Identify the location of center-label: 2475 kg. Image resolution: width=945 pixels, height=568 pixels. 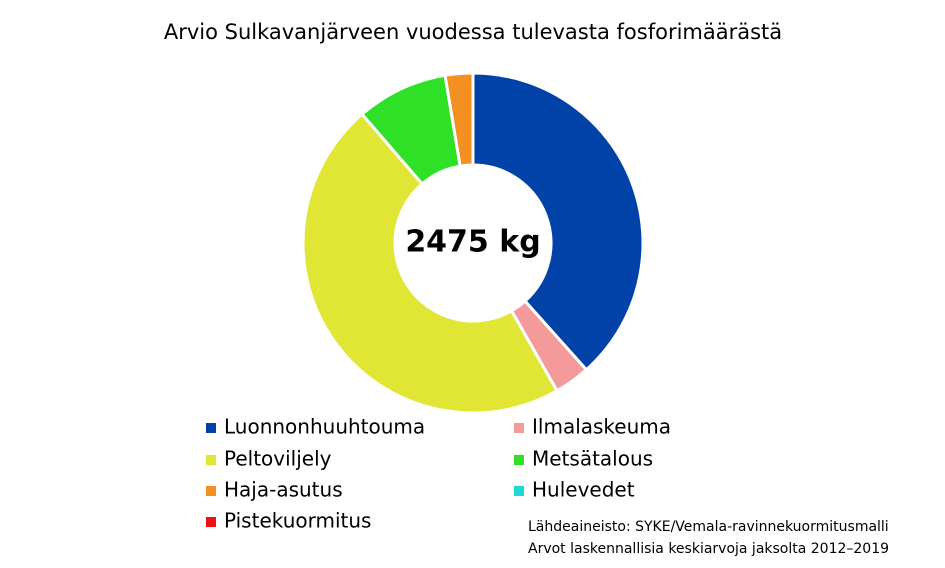
(472, 242).